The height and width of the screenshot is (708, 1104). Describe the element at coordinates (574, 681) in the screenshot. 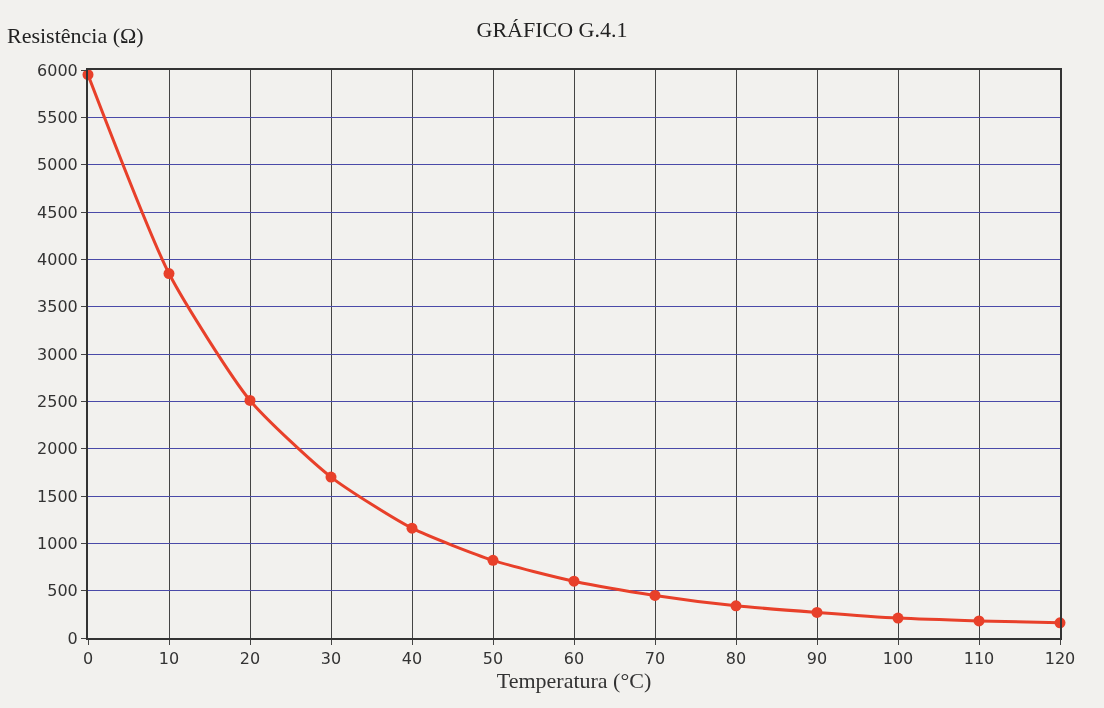

I see `x-axis-title: Temperatura (°C)` at that location.